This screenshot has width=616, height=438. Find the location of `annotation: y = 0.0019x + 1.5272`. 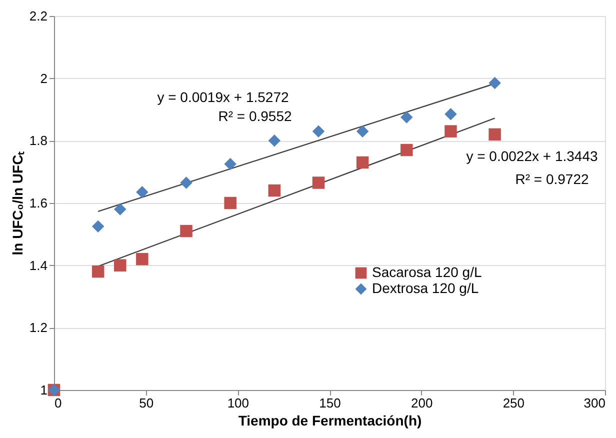

annotation: y = 0.0019x + 1.5272 is located at coordinates (223, 97).